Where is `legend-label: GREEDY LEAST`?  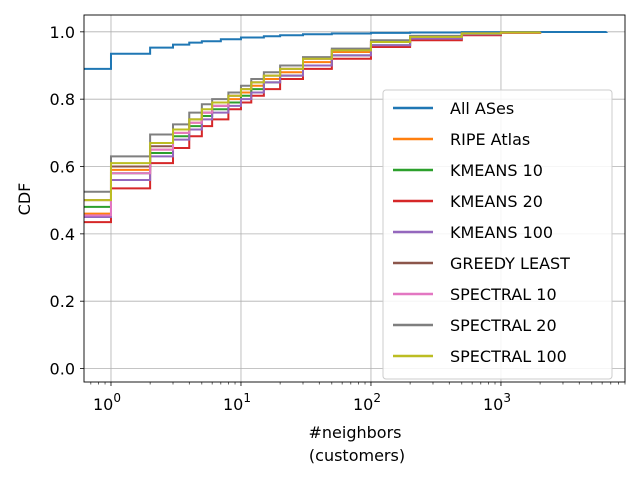 legend-label: GREEDY LEAST is located at coordinates (510, 263).